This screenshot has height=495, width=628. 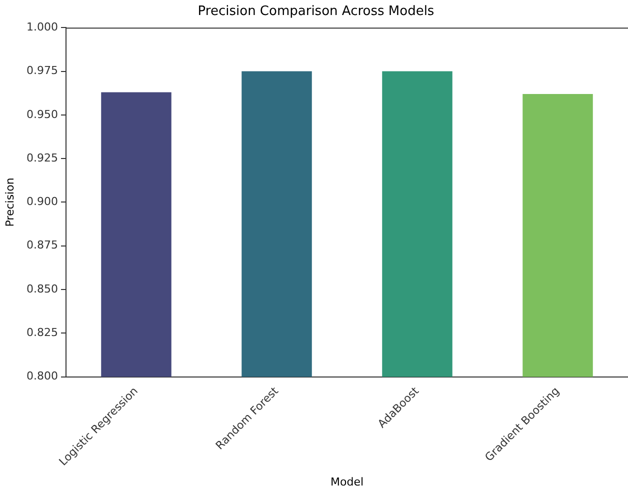 What do you see at coordinates (9, 202) in the screenshot?
I see `y-axis-title: Precision` at bounding box center [9, 202].